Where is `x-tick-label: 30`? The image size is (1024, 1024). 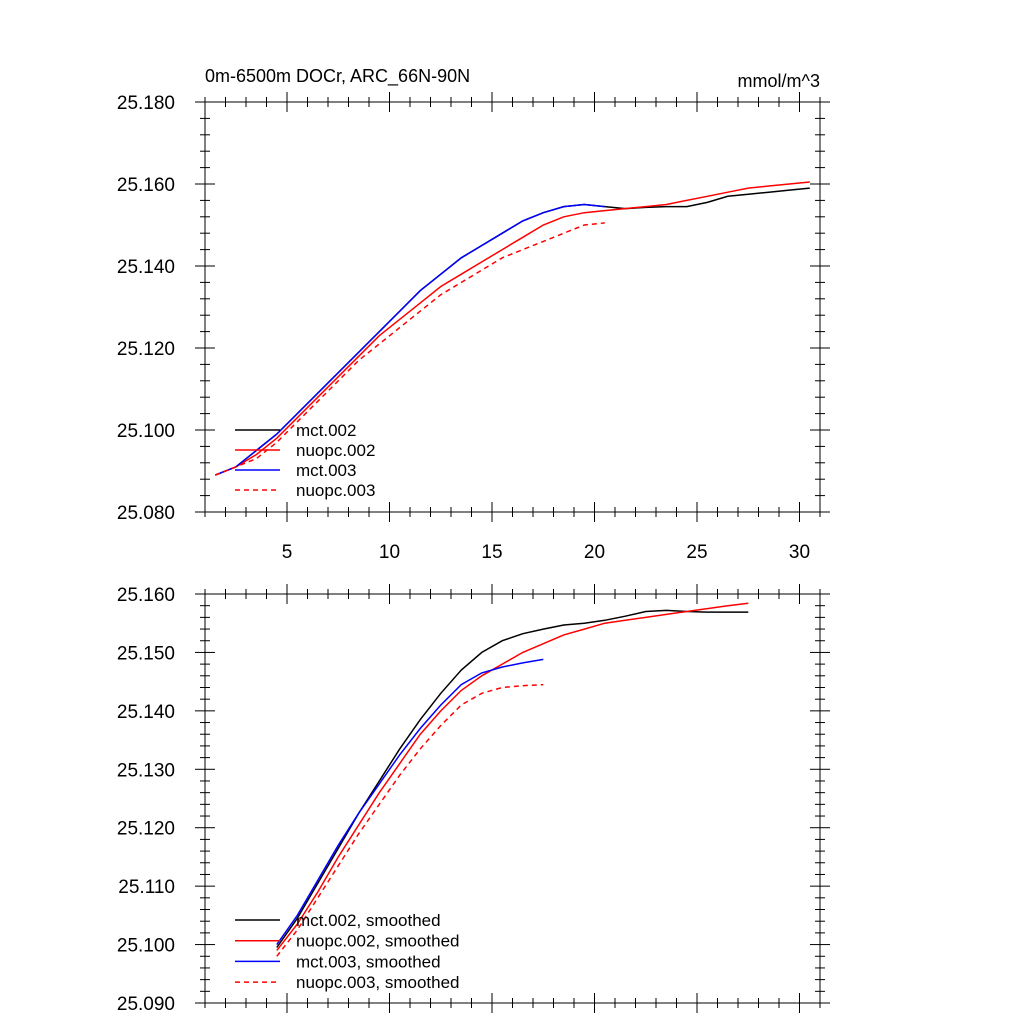
x-tick-label: 30 is located at coordinates (799, 552).